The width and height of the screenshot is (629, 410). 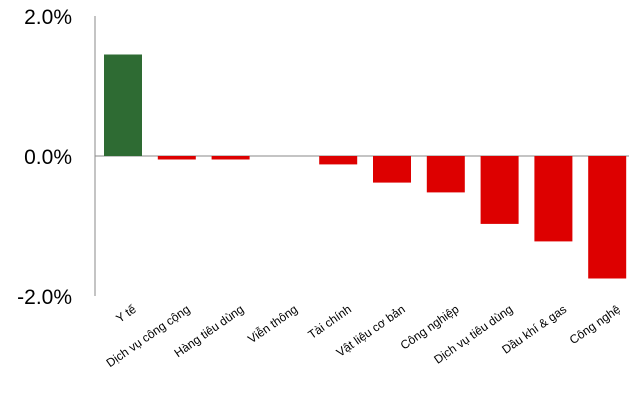 What do you see at coordinates (48, 157) in the screenshot?
I see `y-tick-label: 0.0%` at bounding box center [48, 157].